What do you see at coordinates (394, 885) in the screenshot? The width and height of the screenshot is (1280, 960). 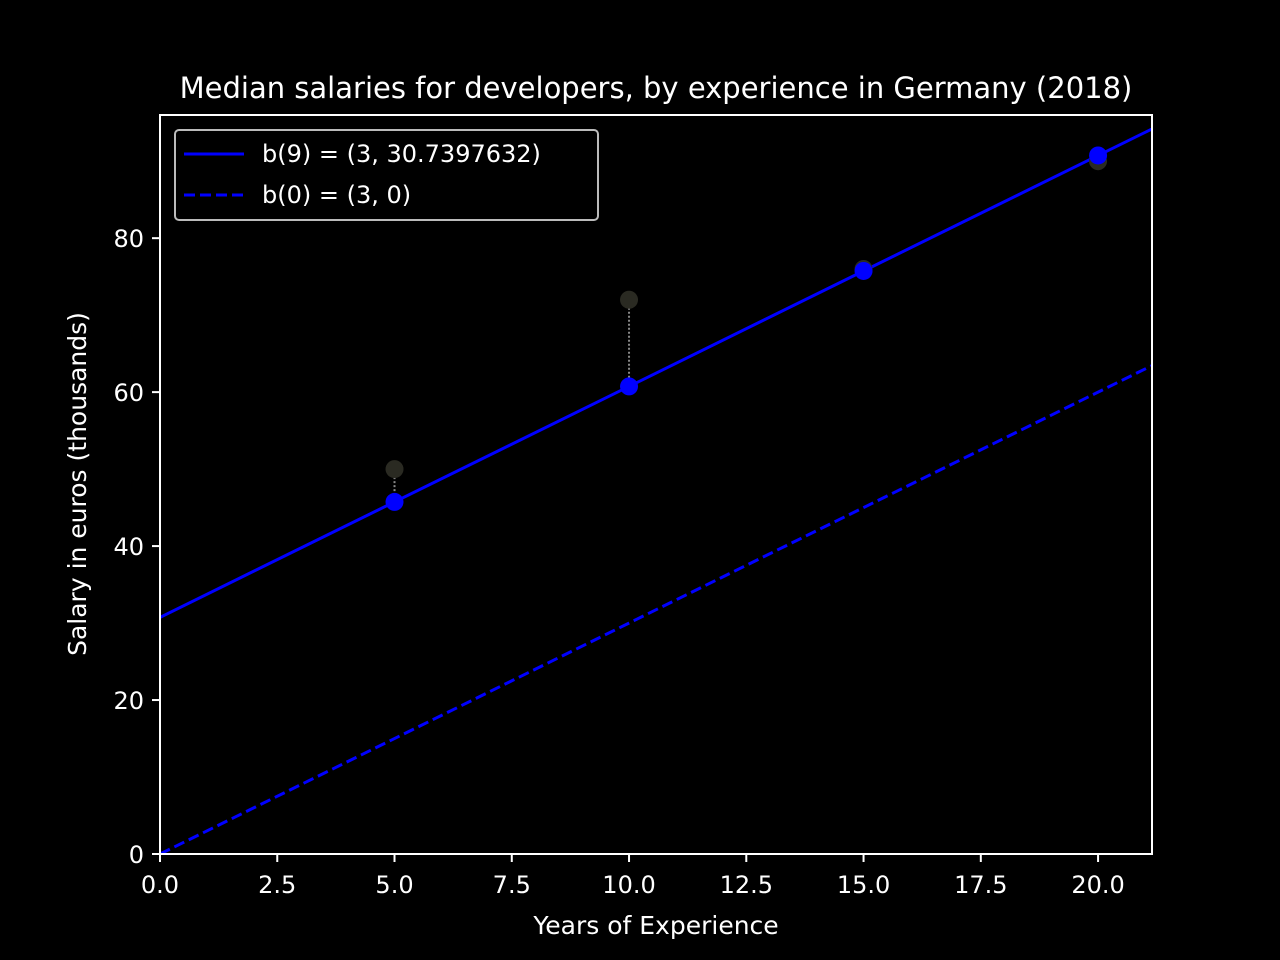 I see `x-tick-label: 5.0` at bounding box center [394, 885].